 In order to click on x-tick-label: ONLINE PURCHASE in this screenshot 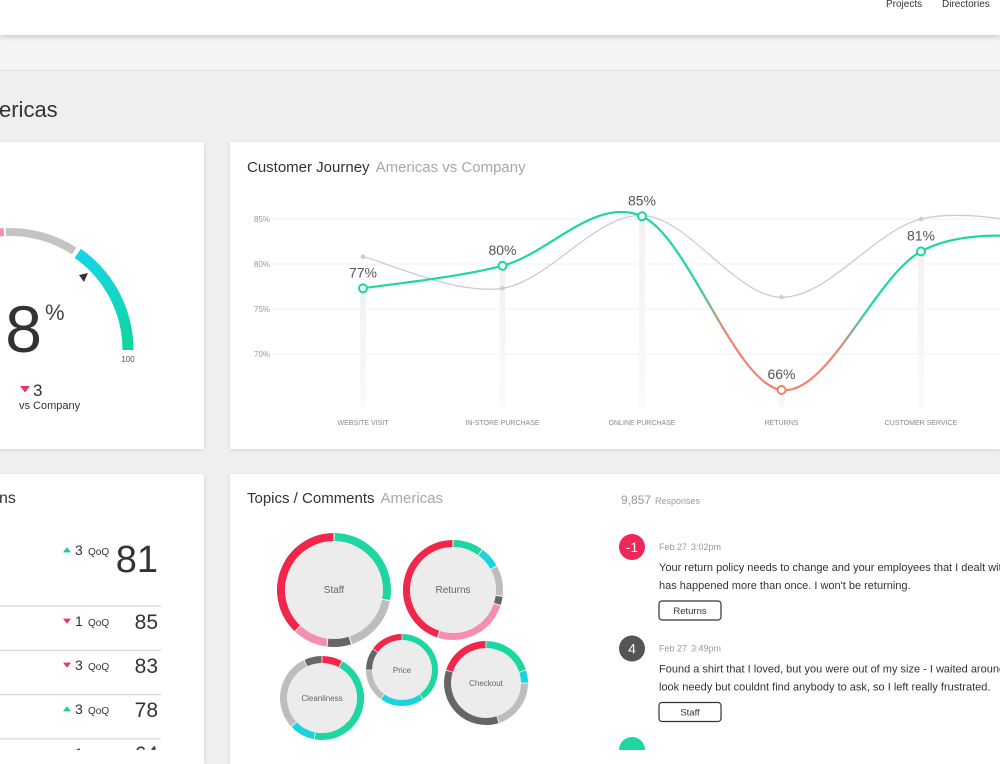, I will do `click(642, 423)`.